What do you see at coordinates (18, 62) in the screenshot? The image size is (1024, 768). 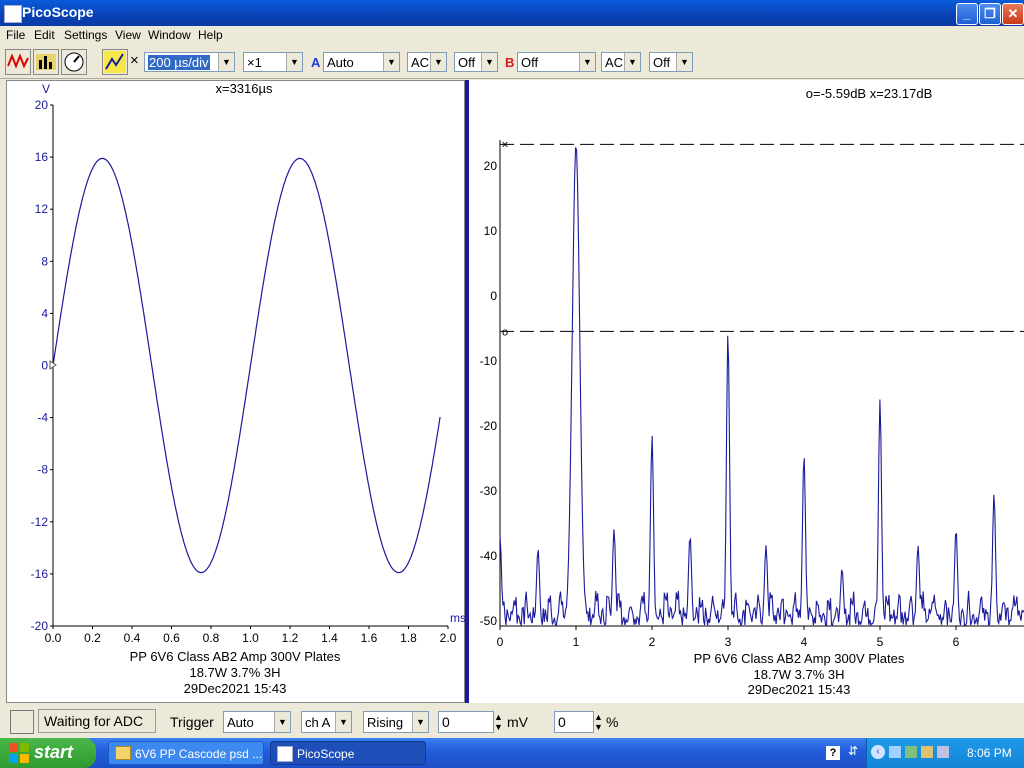 I see `scope-view-button` at bounding box center [18, 62].